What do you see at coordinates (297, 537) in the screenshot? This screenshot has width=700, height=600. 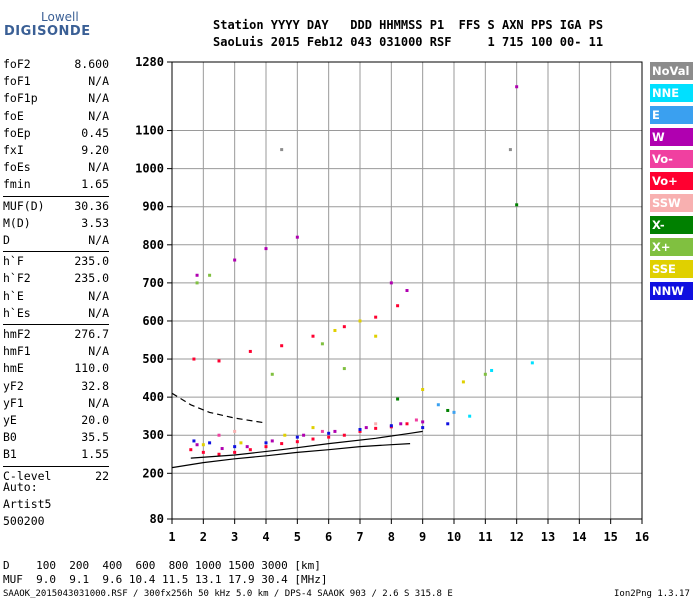 I see `x-tick-label: 5` at bounding box center [297, 537].